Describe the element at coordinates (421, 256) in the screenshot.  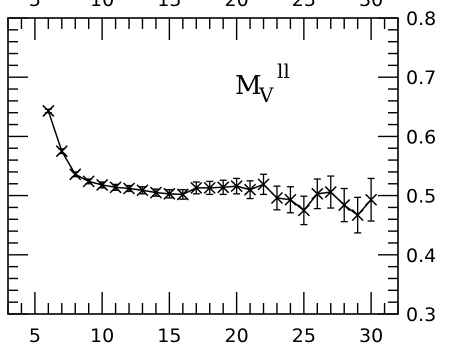
I see `y-tick-label-right: 0.4` at that location.